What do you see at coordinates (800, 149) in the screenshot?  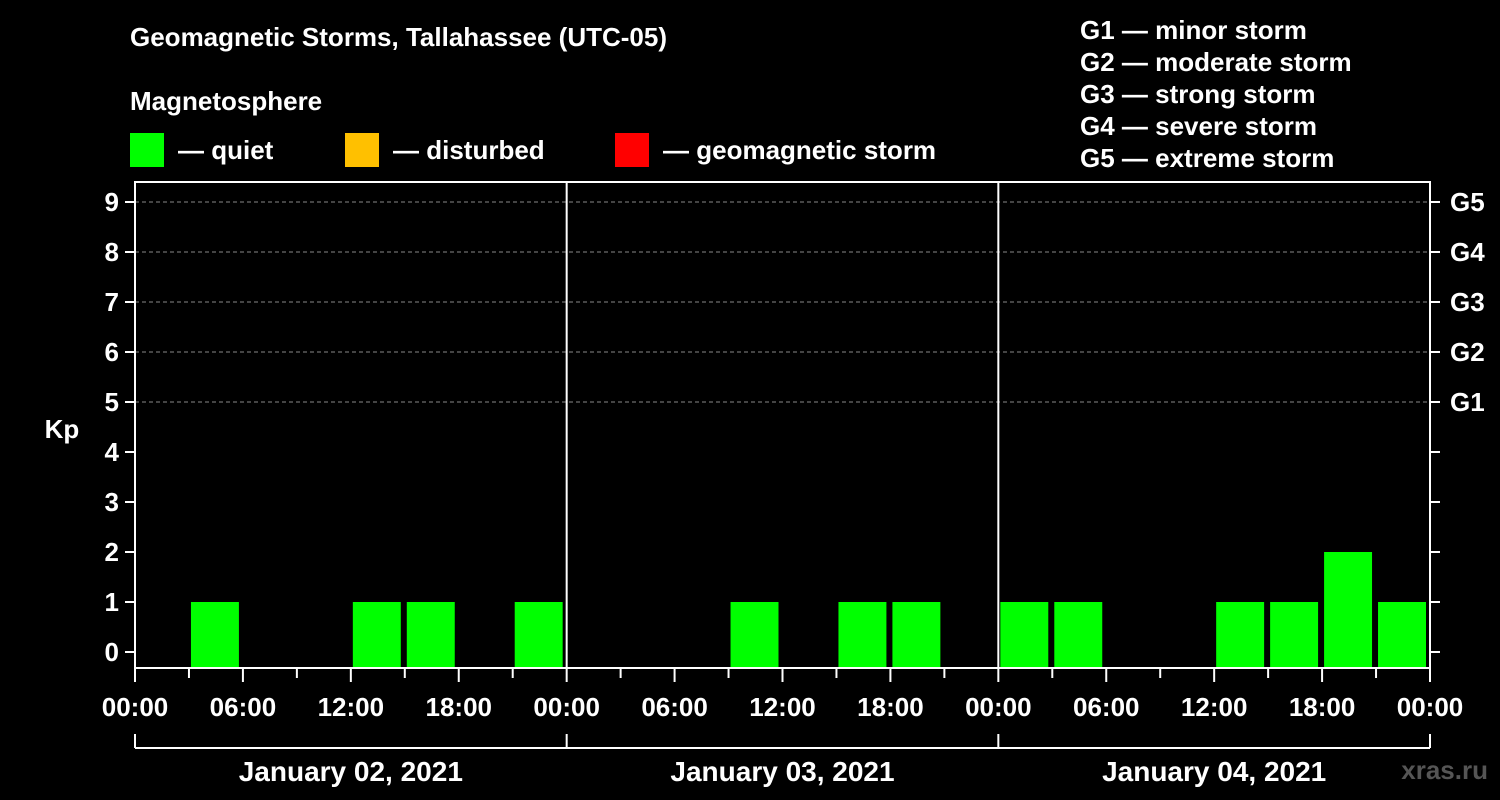 I see `legend-label-storm: — geomagnetic storm` at bounding box center [800, 149].